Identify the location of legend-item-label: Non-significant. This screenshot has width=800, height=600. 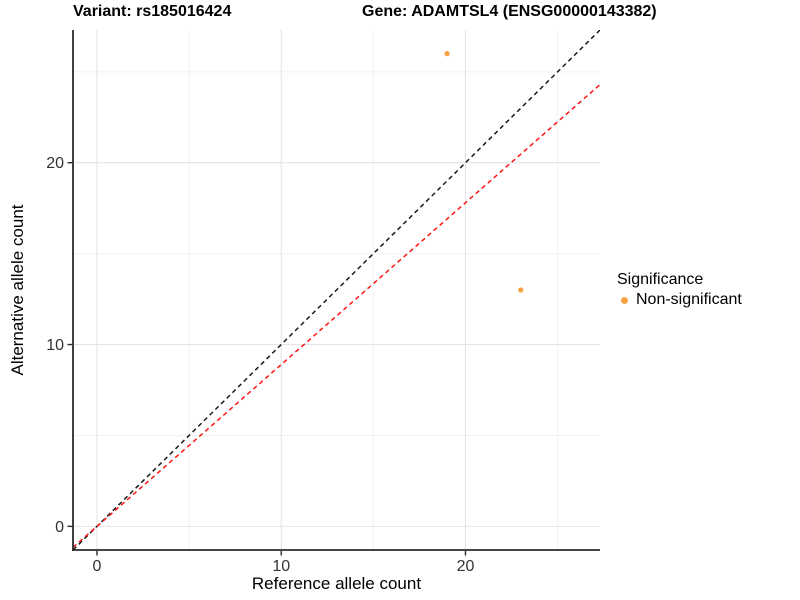
(689, 299).